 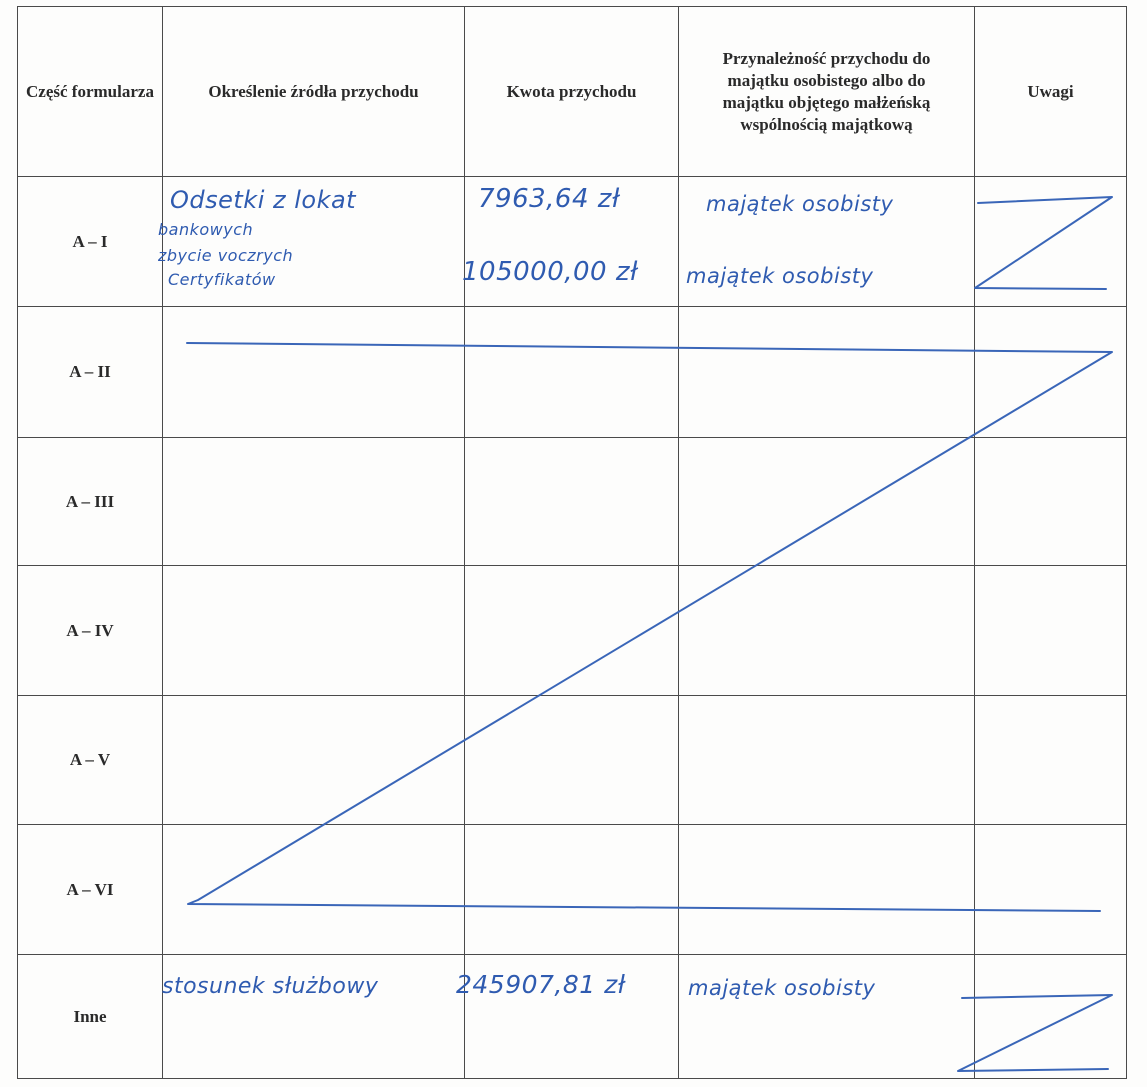 I want to click on header-source: Określenie źródła przychodu, so click(x=313, y=91).